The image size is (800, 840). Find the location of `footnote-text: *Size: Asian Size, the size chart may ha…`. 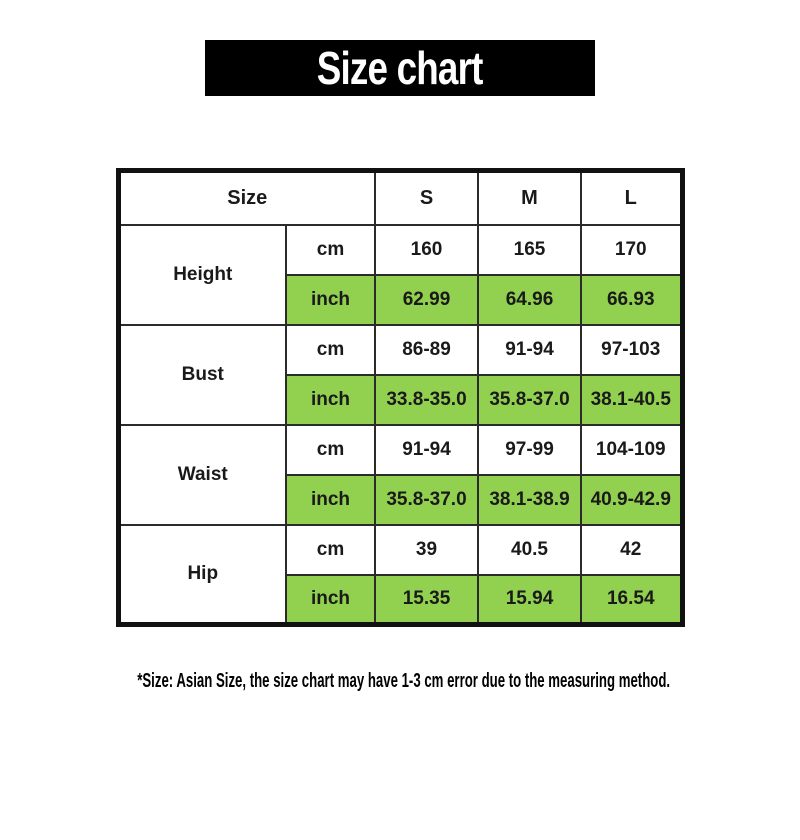

footnote-text: *Size: Asian Size, the size chart may ha… is located at coordinates (404, 681).